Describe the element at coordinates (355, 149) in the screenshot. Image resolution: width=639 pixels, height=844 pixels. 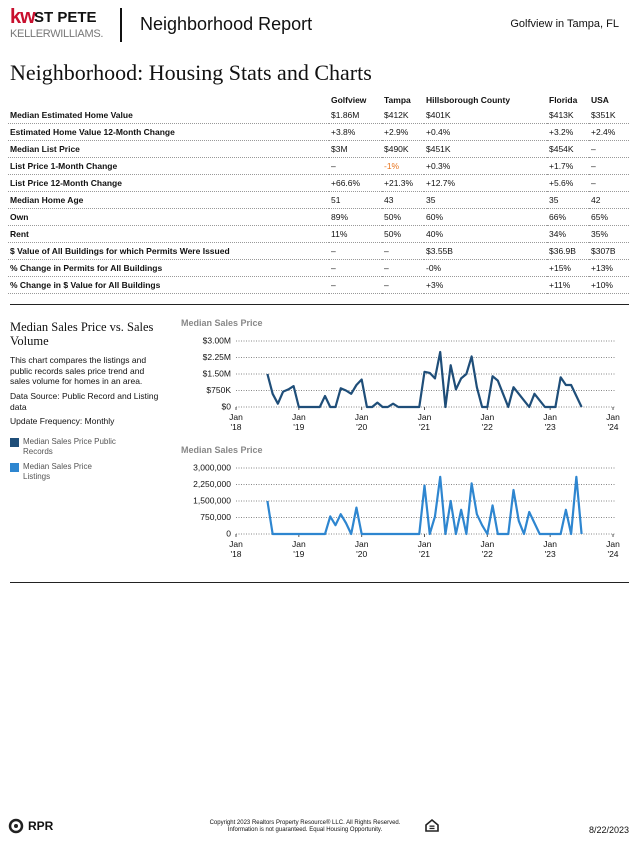
I see `cell: $3M` at that location.